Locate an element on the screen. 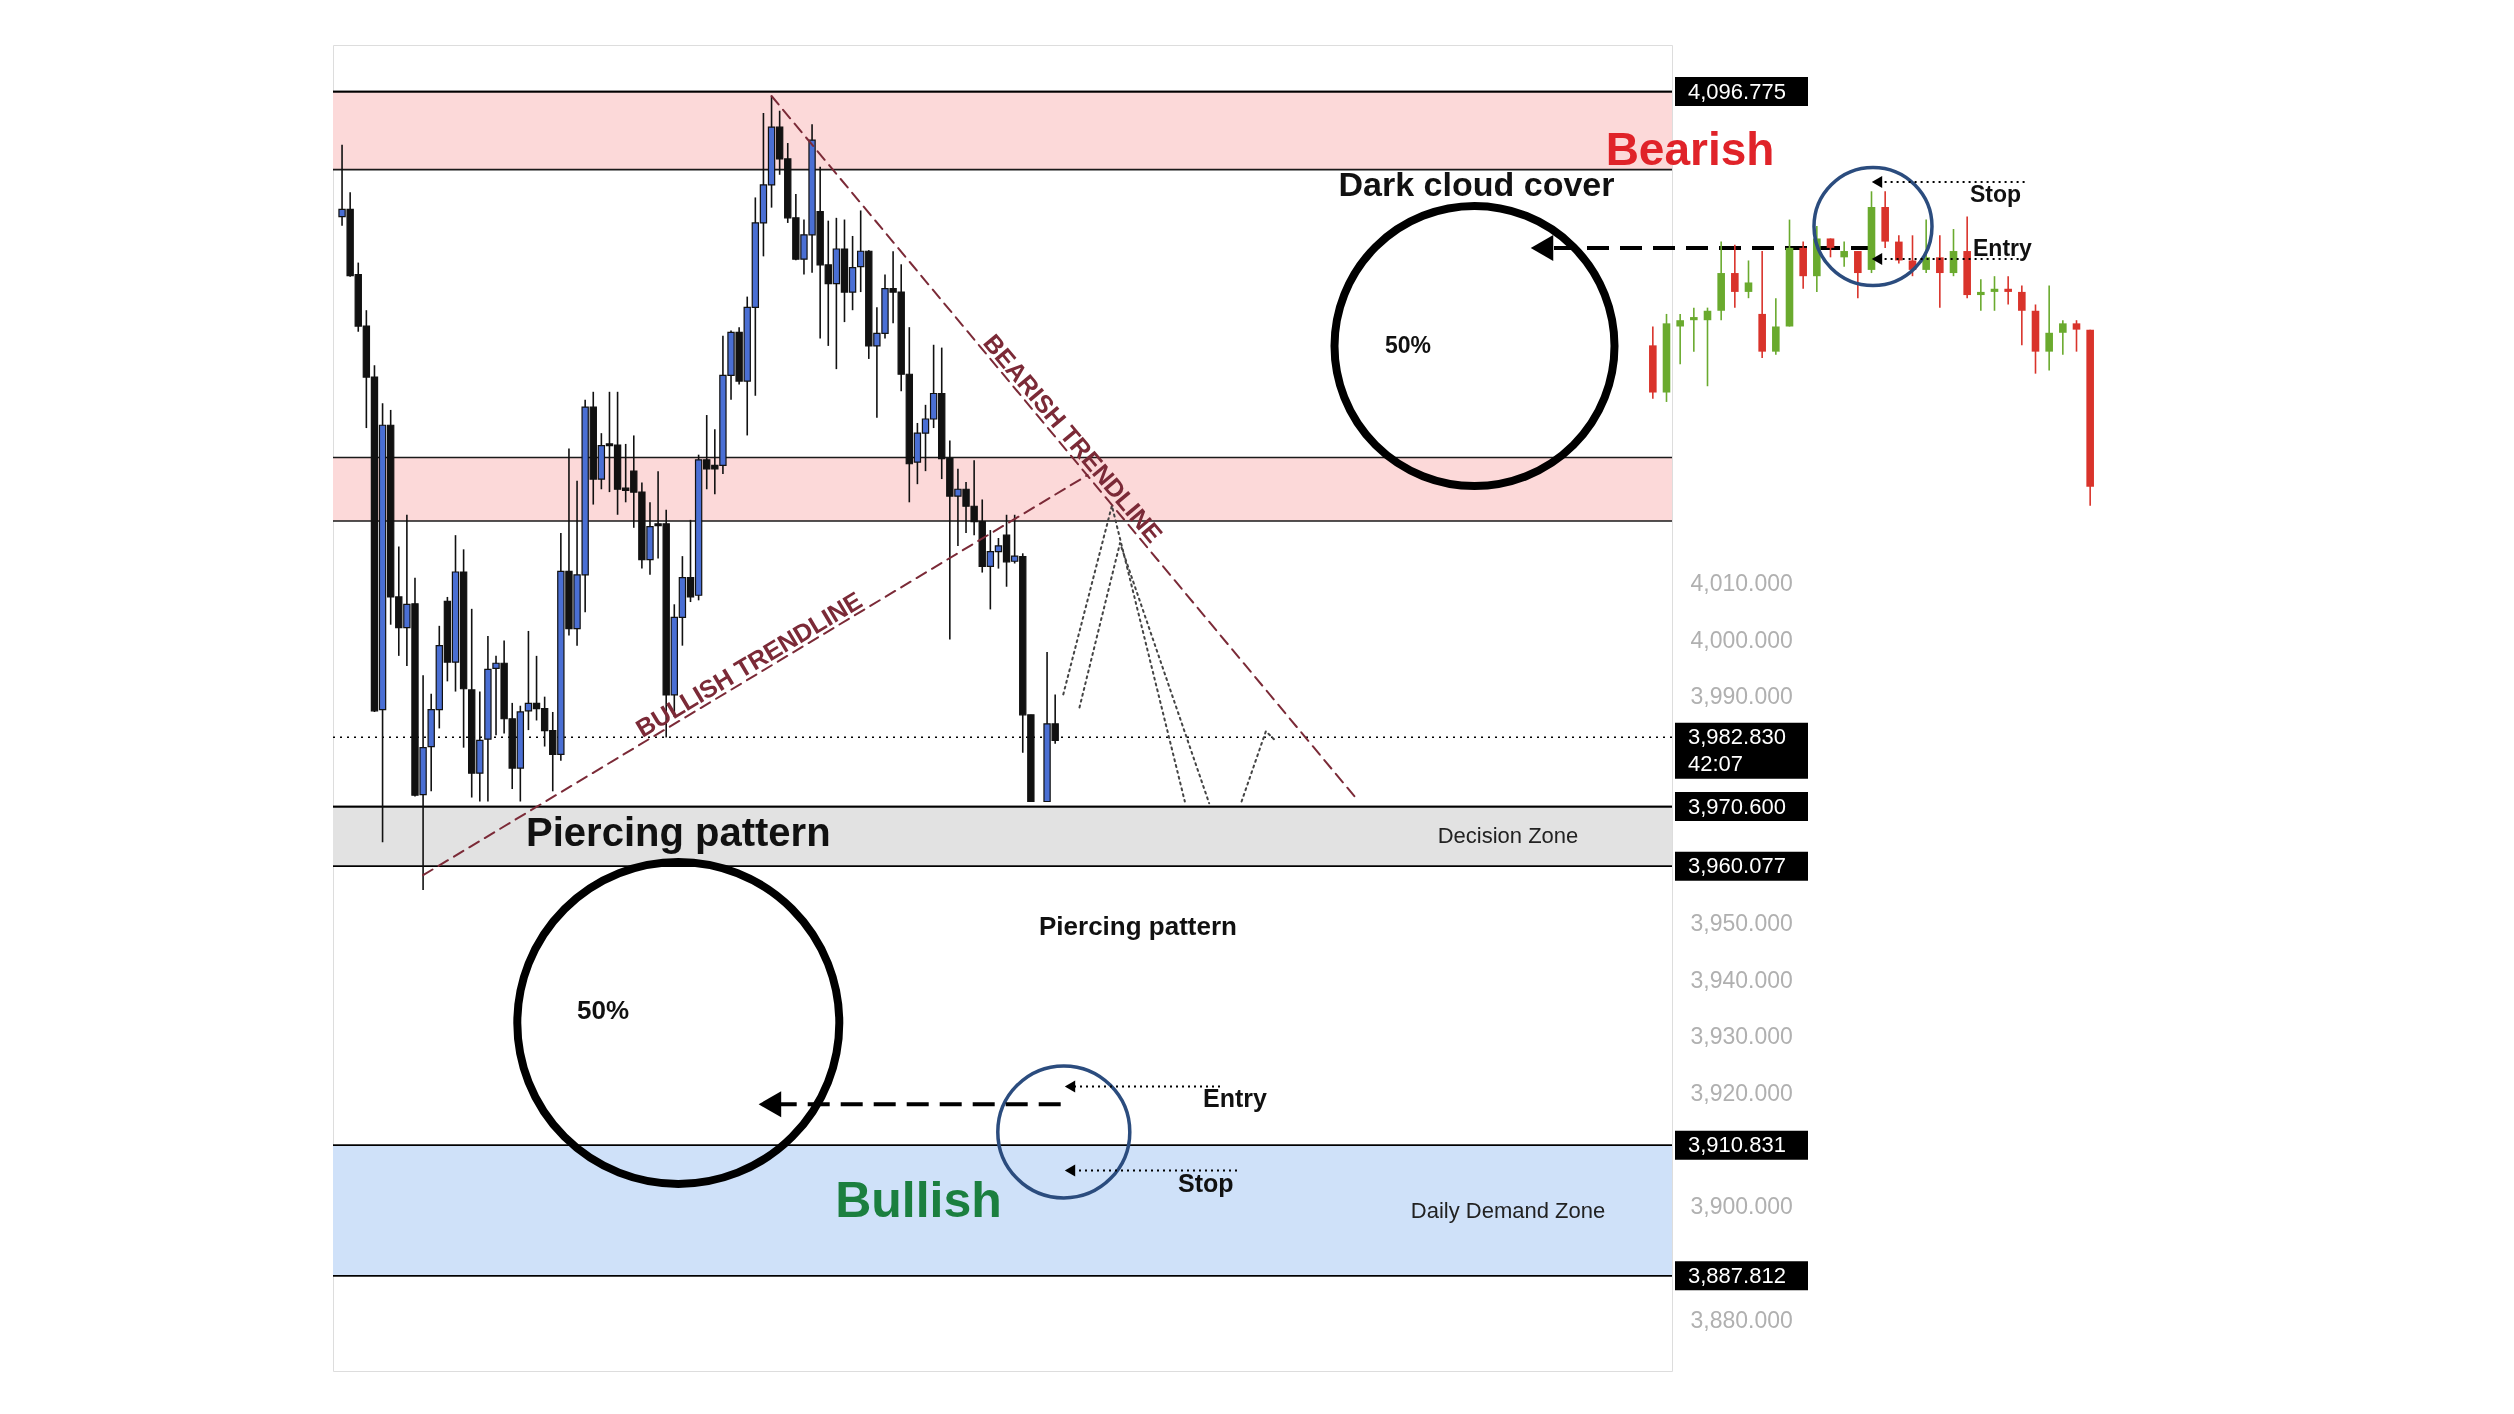  annotation: Bullish is located at coordinates (918, 1200).